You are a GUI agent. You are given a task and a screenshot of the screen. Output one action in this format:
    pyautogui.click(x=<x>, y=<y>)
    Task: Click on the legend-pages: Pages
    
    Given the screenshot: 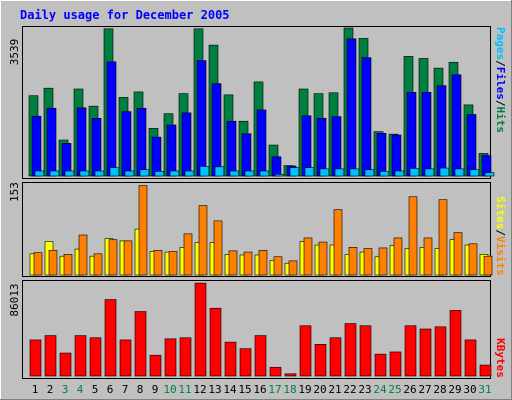 What is the action you would take?
    pyautogui.click(x=500, y=43)
    